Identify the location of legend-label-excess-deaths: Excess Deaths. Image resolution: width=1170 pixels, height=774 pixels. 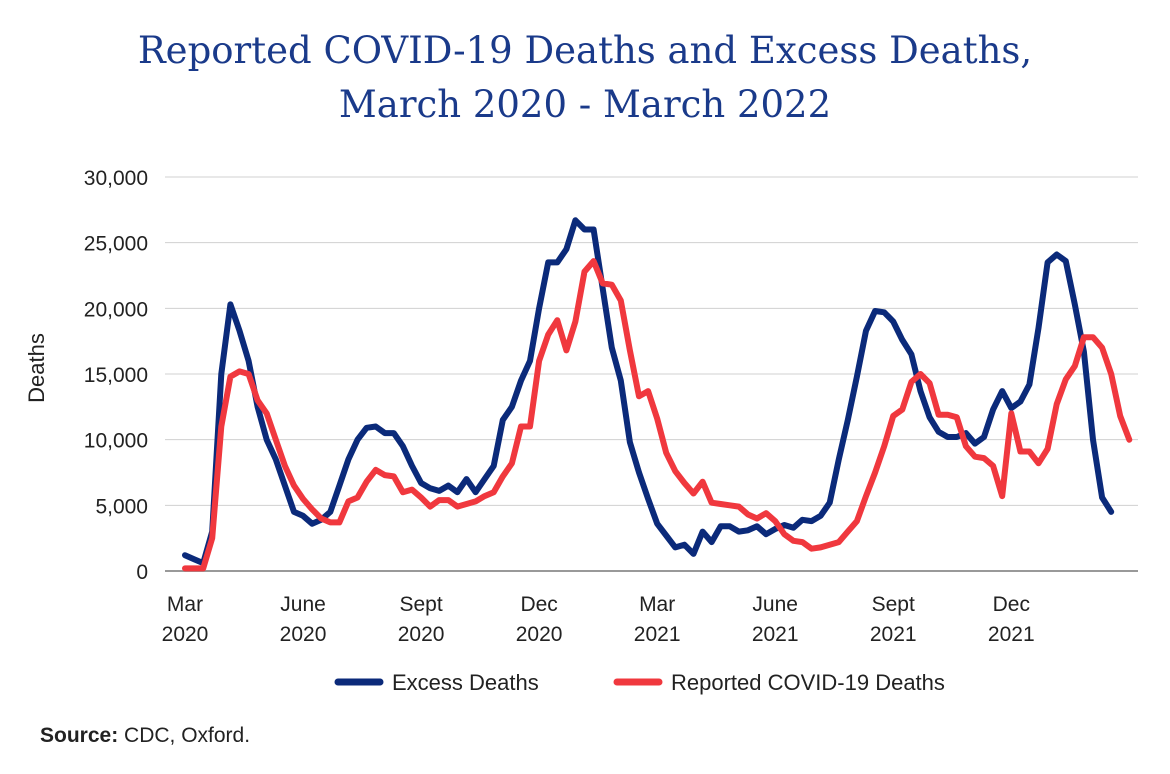
(465, 682).